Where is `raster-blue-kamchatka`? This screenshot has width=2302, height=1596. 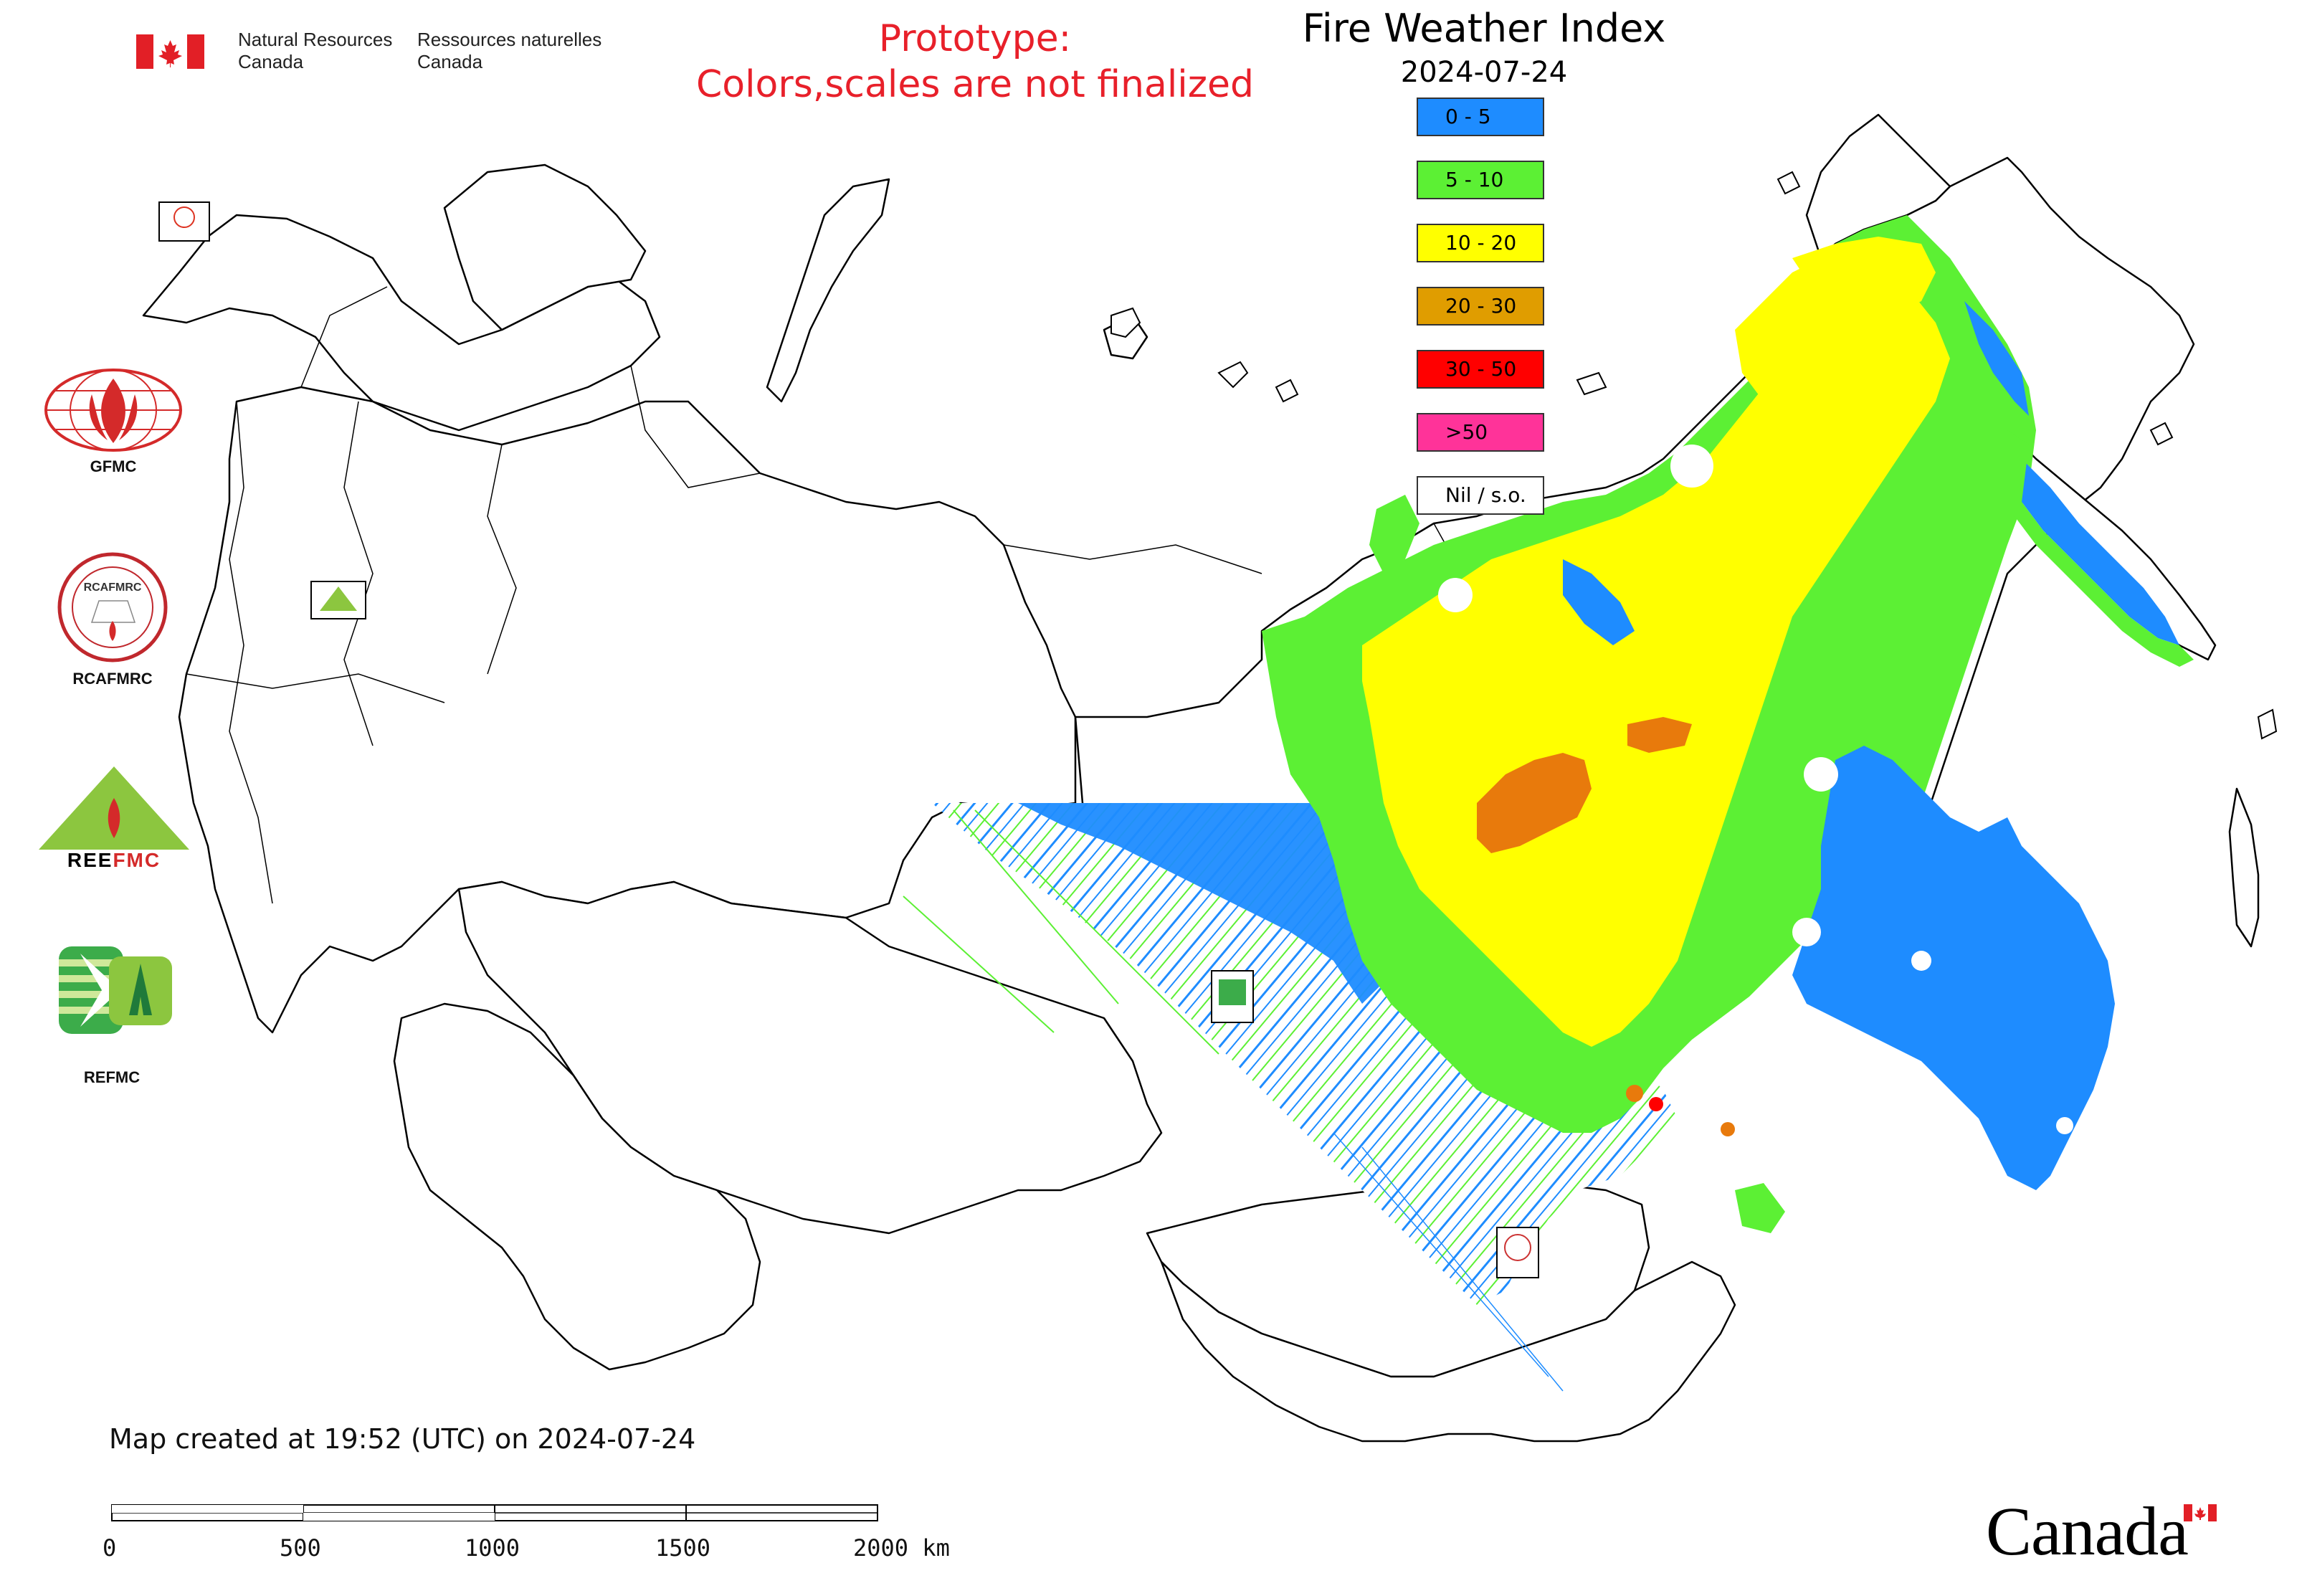
raster-blue-kamchatka is located at coordinates (2100, 552).